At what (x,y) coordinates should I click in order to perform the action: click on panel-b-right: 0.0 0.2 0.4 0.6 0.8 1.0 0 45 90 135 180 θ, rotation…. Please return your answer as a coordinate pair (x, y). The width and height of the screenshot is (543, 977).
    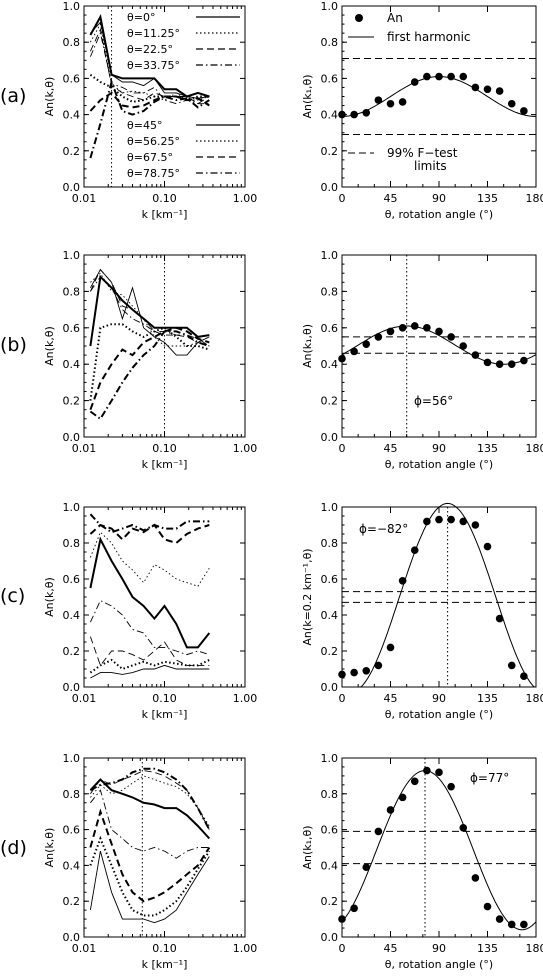
    Looking at the image, I should click on (422, 360).